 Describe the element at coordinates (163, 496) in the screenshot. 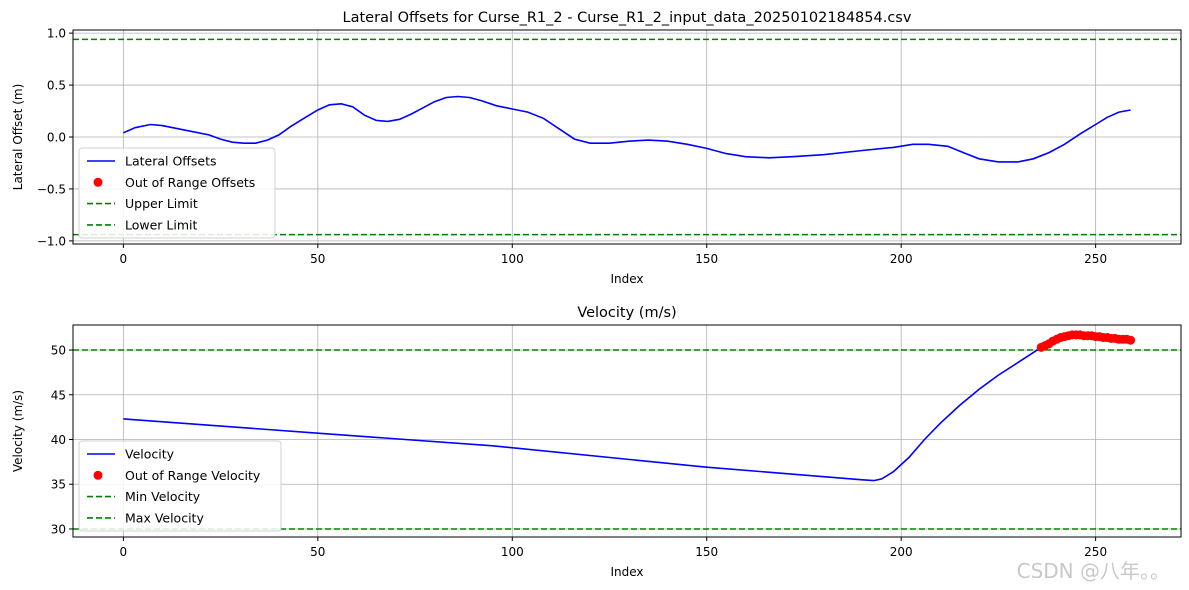

I see `chart2-legend-label-2: Min Velocity` at that location.